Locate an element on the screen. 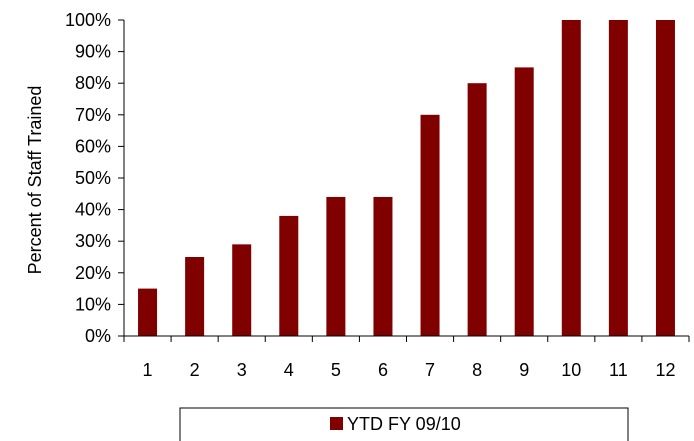 The width and height of the screenshot is (694, 441). y-tick-label: 40% is located at coordinates (93, 210).